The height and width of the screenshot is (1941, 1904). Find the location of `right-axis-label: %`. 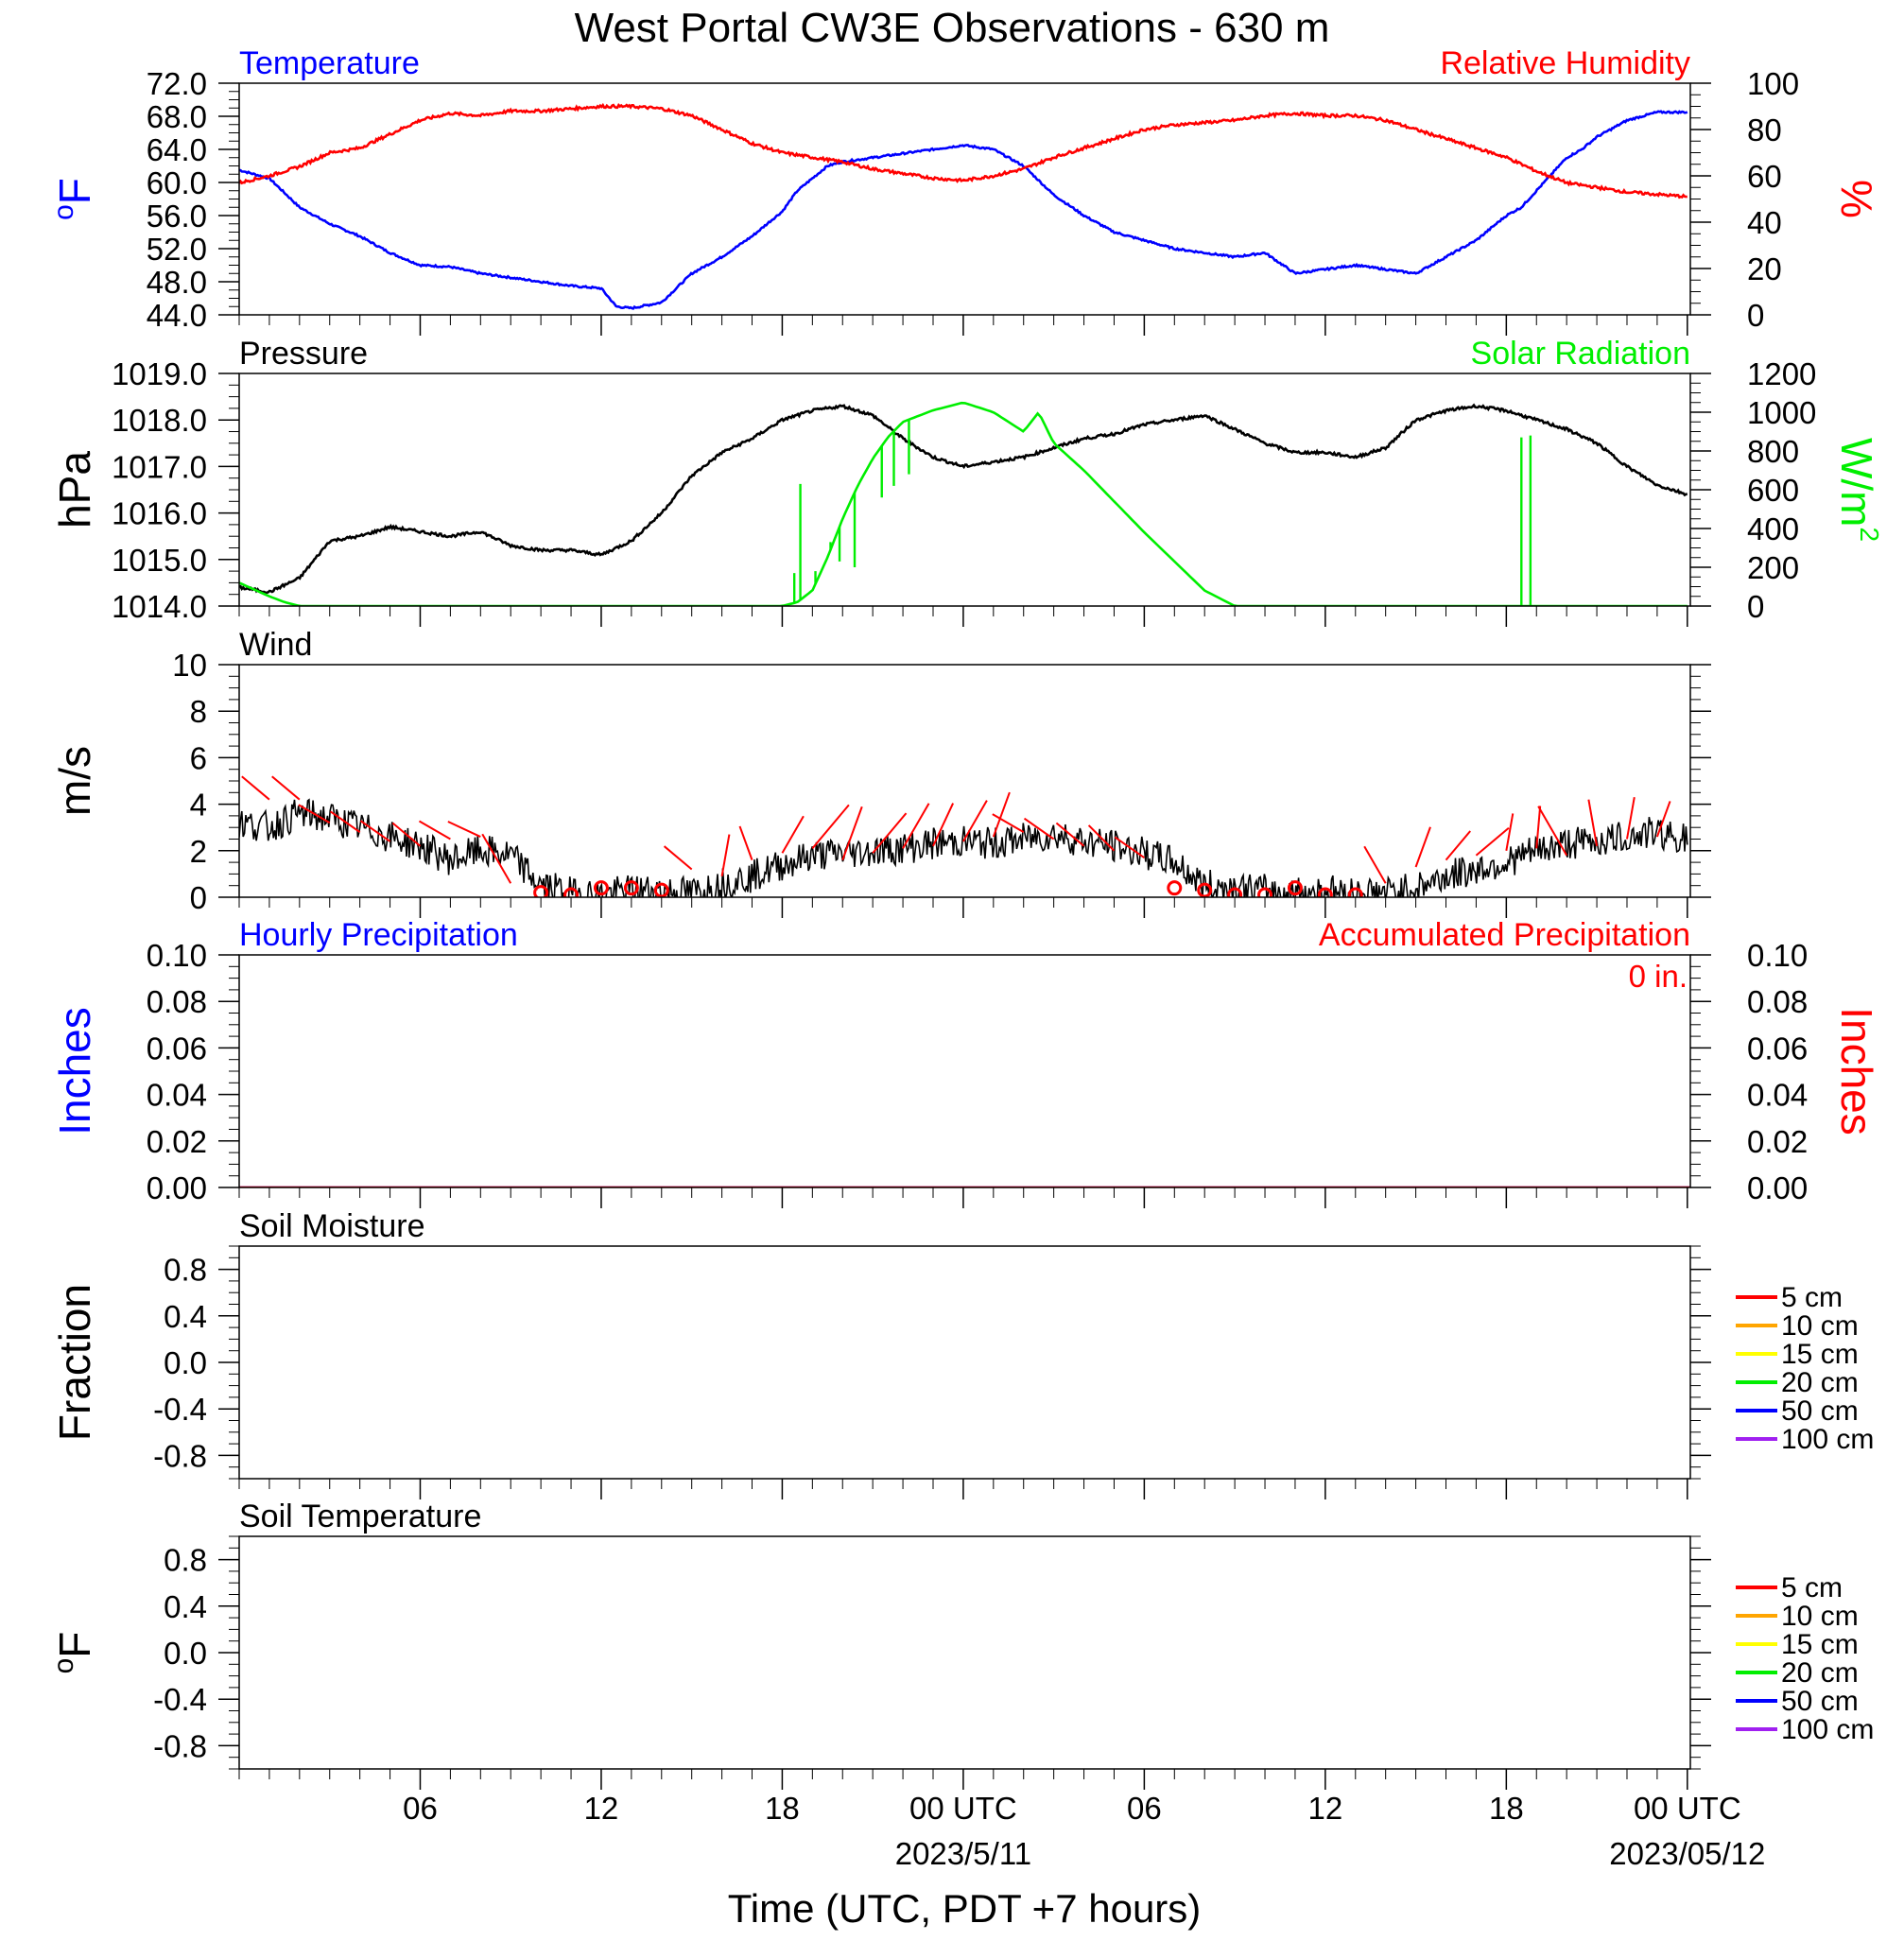

right-axis-label: % is located at coordinates (1857, 199).